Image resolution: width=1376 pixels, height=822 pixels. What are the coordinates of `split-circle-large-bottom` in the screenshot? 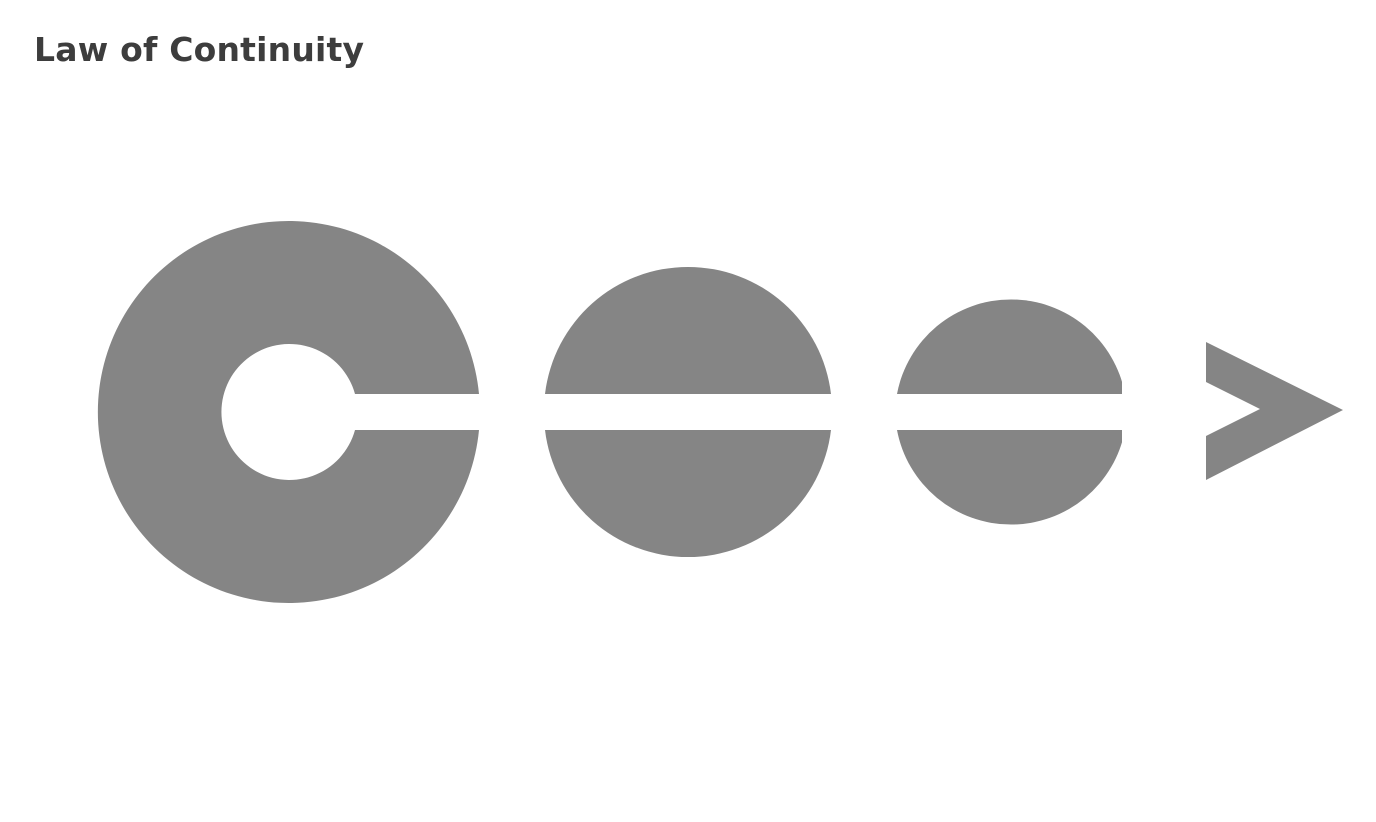 It's located at (688, 494).